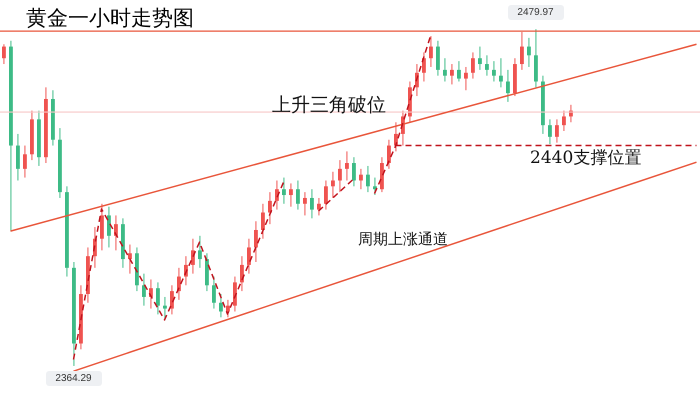 This screenshot has width=700, height=393. Describe the element at coordinates (329, 105) in the screenshot. I see `annotation: 上升三角破位` at that location.